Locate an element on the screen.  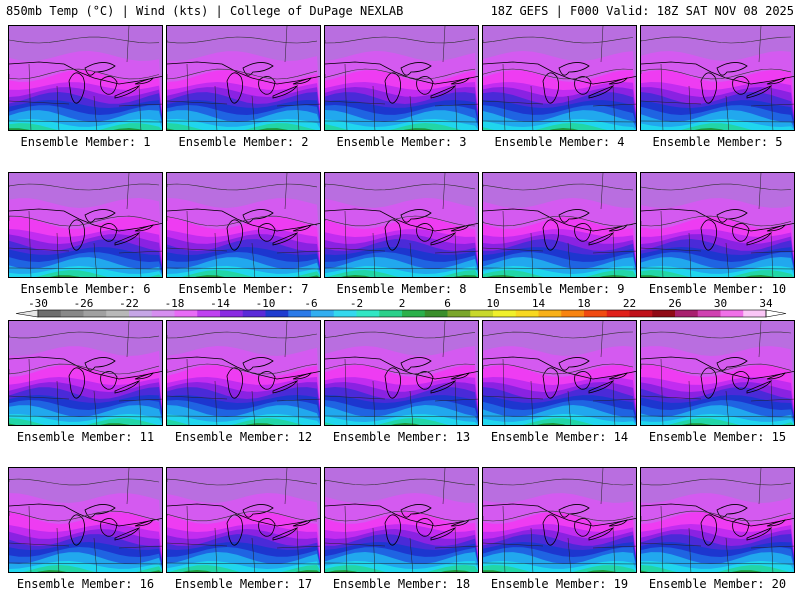
ensemble-member-label: Ensemble Member: 7 is located at coordinates (243, 289).